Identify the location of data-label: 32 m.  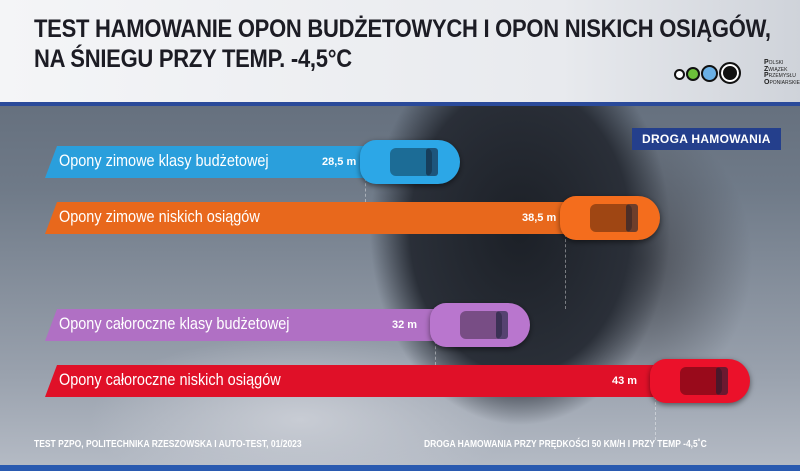
(405, 325).